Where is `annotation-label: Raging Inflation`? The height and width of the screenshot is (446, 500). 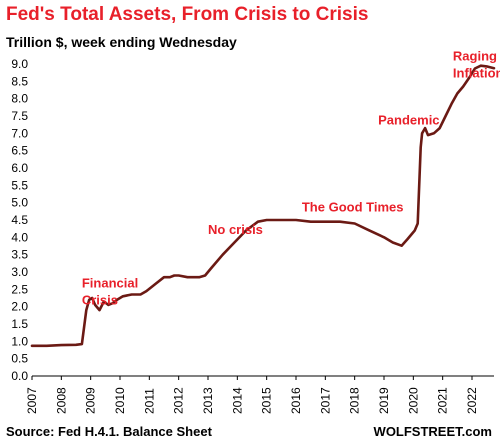
annotation-label: Raging Inflation is located at coordinates (476, 65).